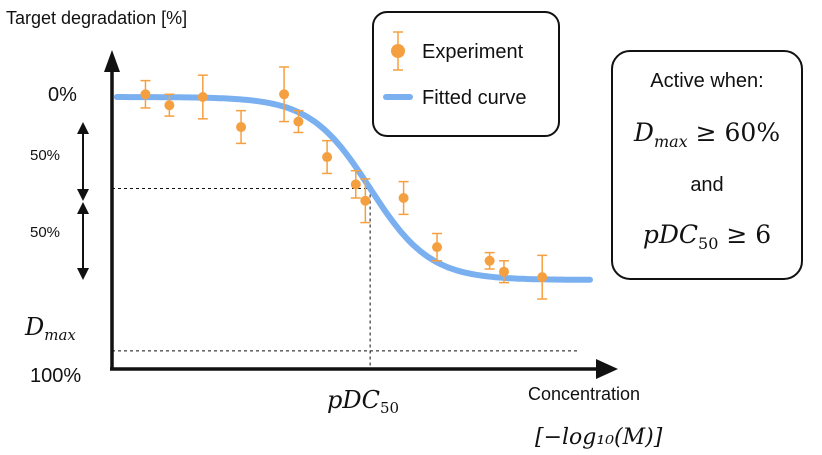  Describe the element at coordinates (398, 51) in the screenshot. I see `legend-experiment-marker` at that location.